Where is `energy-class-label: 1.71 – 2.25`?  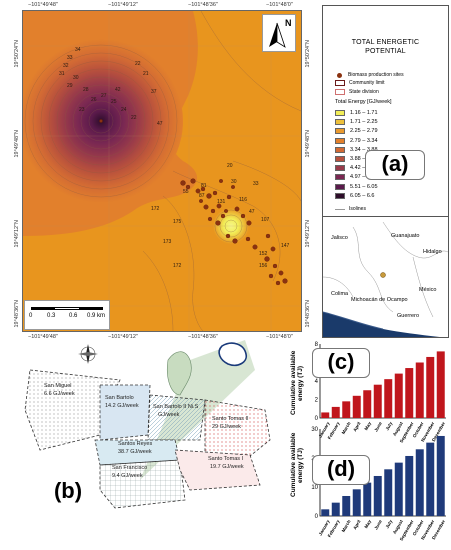
energy-class-label: 1.71 – 2.25 is located at coordinates (364, 122).